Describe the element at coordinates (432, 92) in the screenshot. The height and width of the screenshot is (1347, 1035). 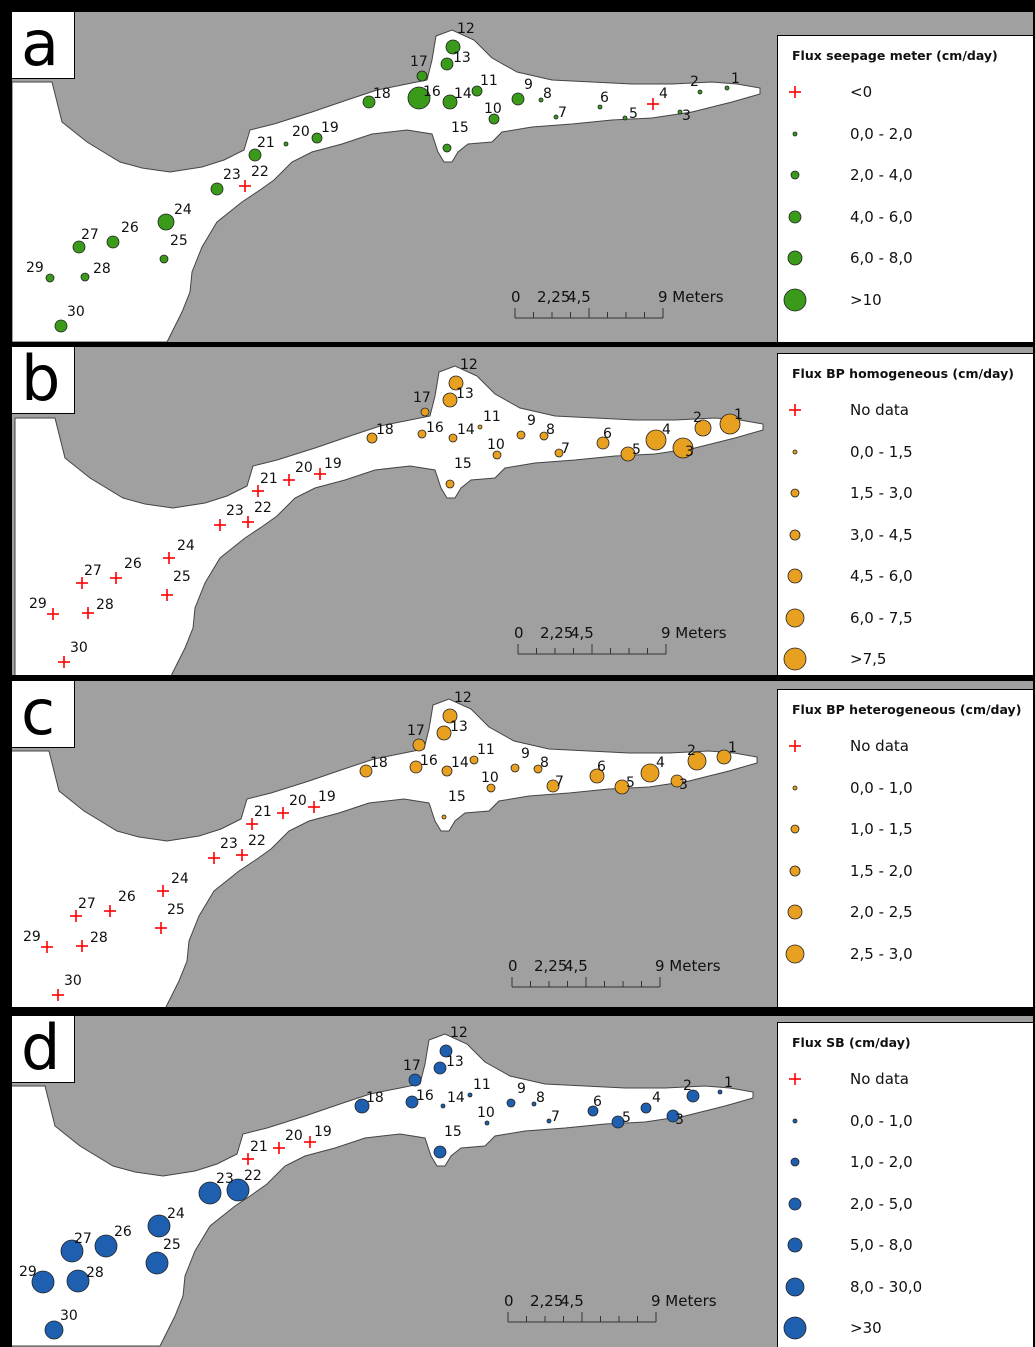
I see `site-label: 16` at that location.